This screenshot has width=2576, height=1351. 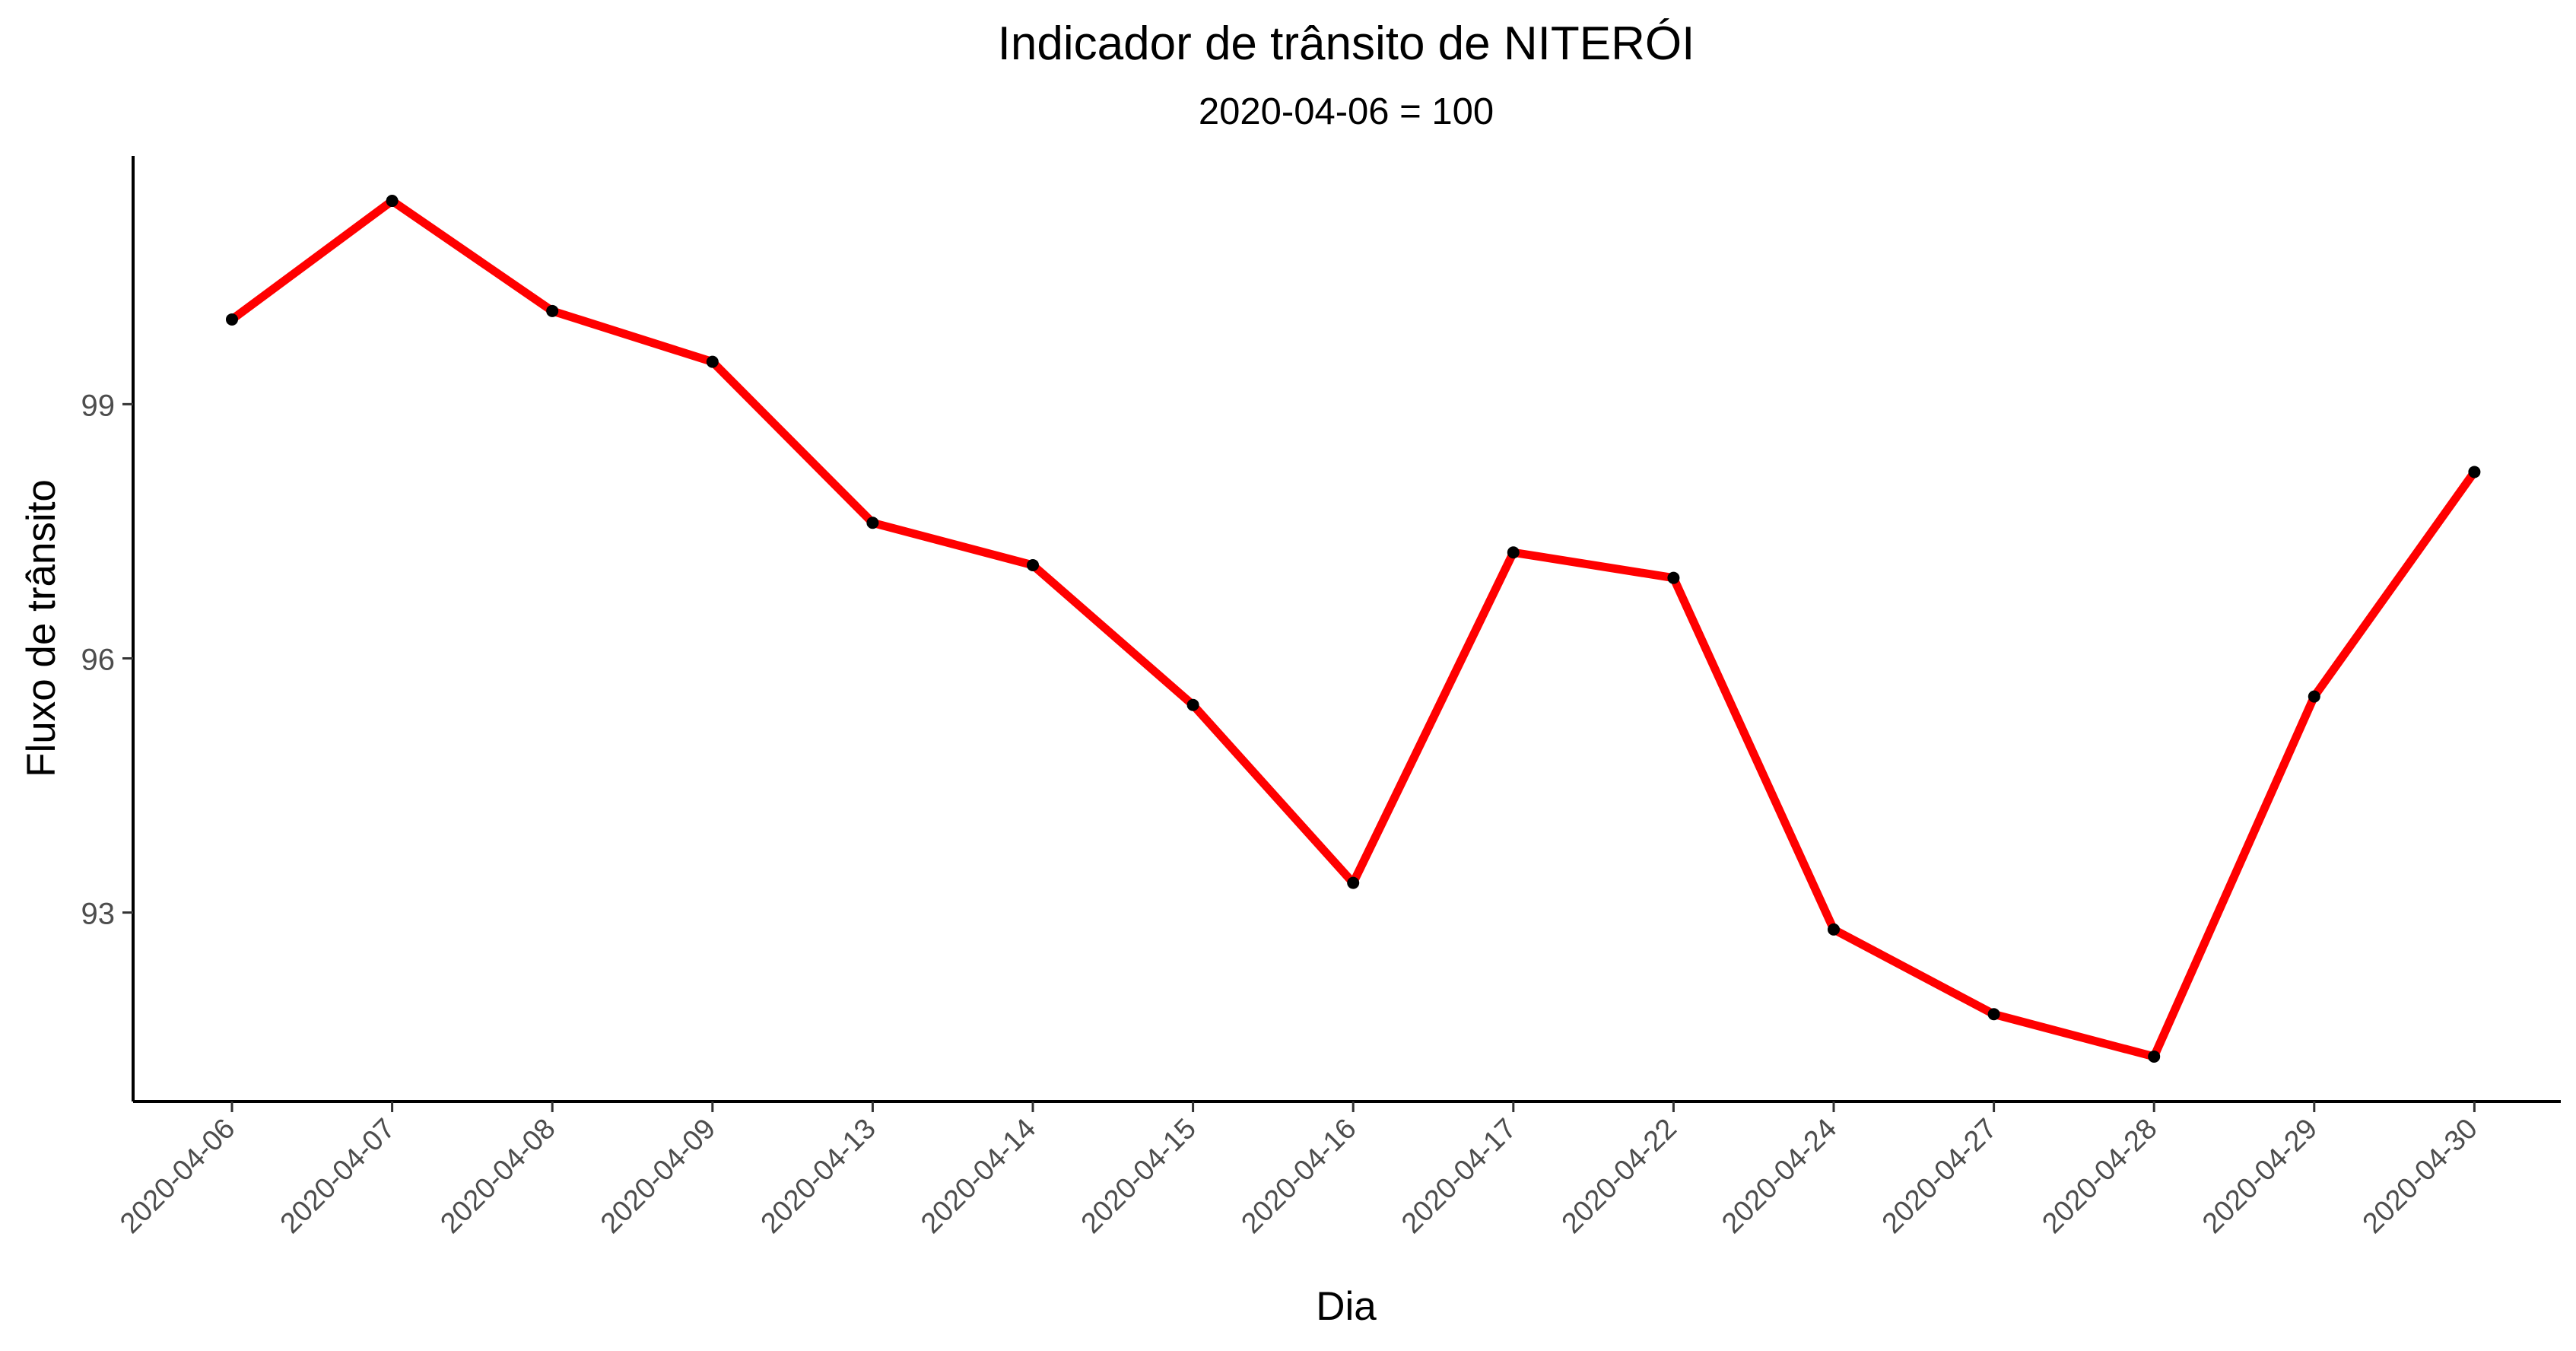 I want to click on y-axis-title: Fluxo de trânsito, so click(x=41, y=628).